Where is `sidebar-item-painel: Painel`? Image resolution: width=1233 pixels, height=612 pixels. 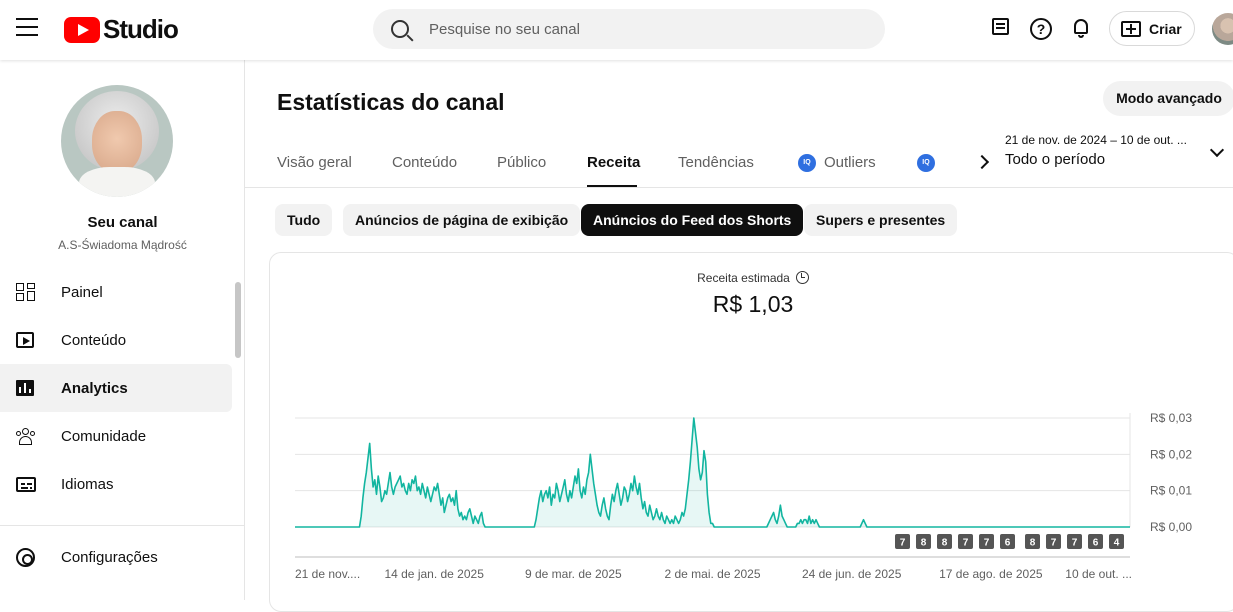
sidebar-item-painel: Painel is located at coordinates (116, 292).